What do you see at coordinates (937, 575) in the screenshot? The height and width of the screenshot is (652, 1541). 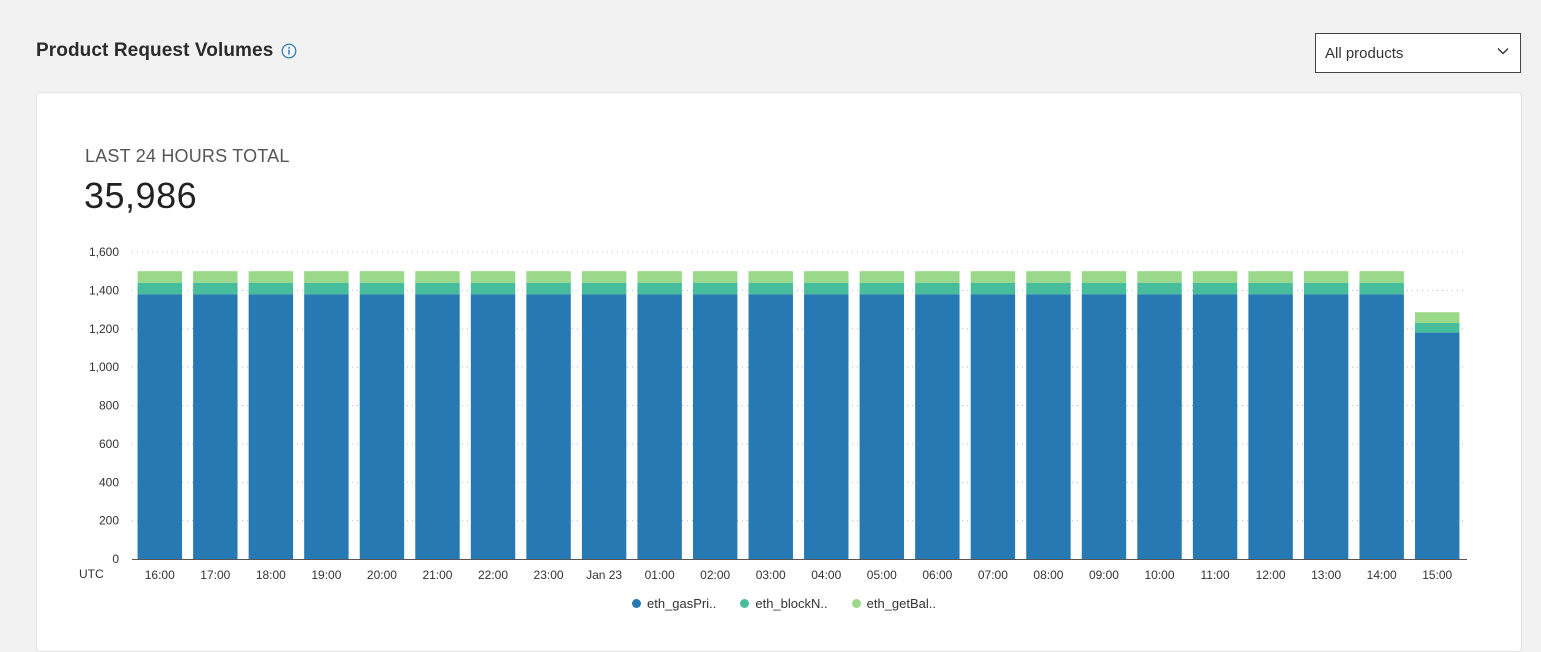 I see `x-tick-label: 06:00` at bounding box center [937, 575].